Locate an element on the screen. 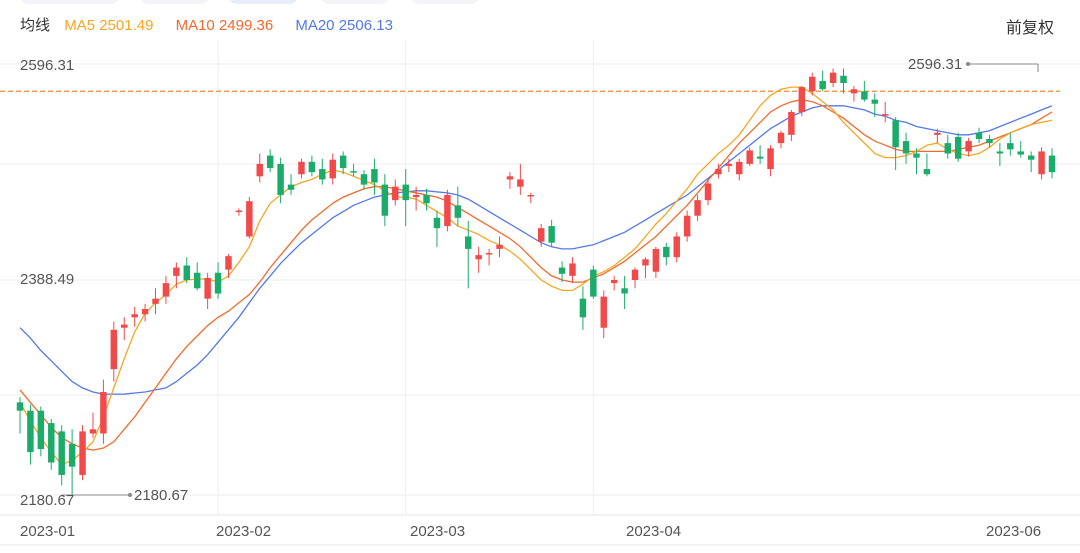  adjustment-toggle: 前复权 is located at coordinates (1029, 28).